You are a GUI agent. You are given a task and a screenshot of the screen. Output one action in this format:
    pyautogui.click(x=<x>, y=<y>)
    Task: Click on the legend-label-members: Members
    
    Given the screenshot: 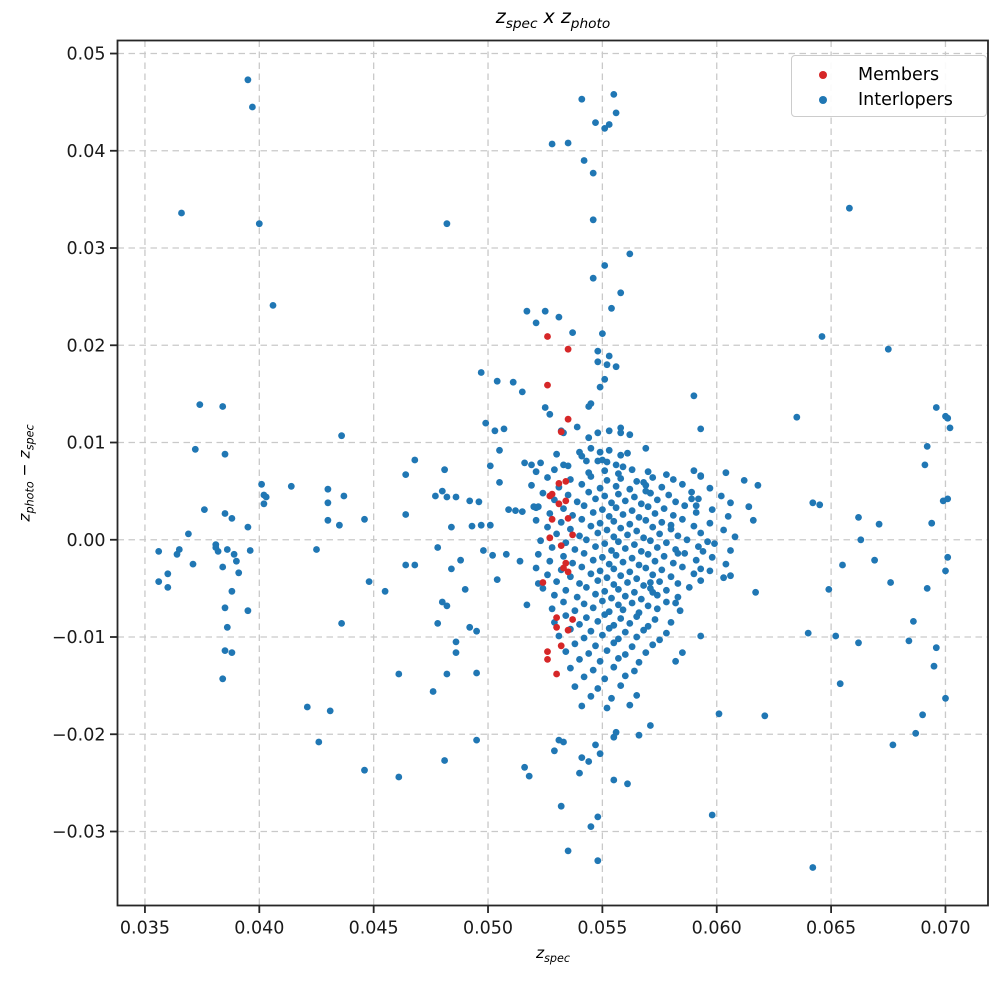 What is the action you would take?
    pyautogui.click(x=899, y=74)
    